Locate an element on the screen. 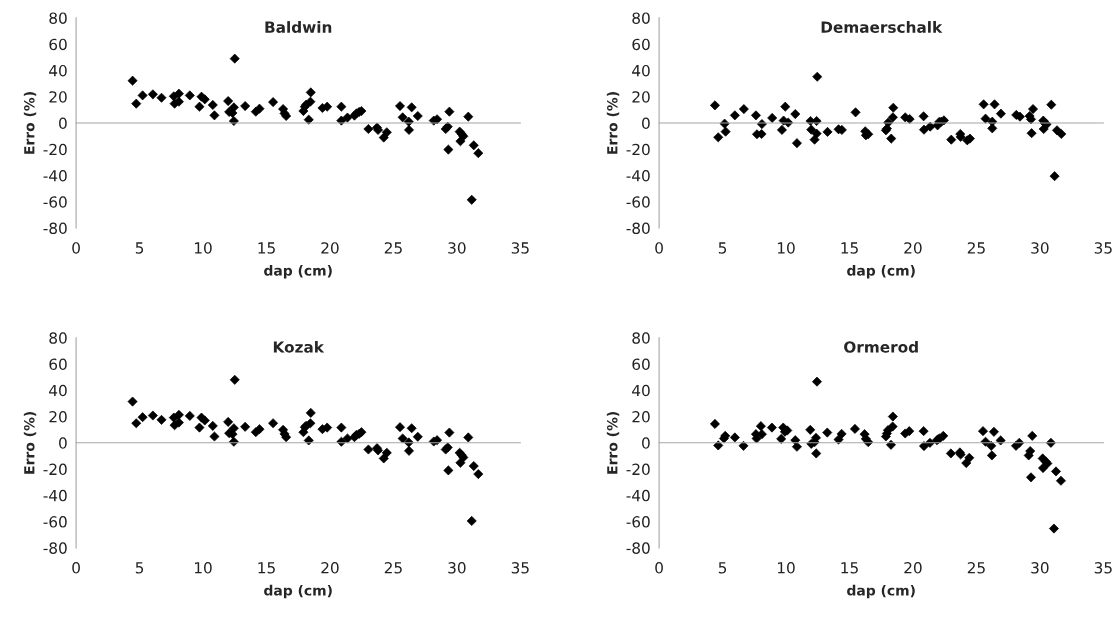 Image resolution: width=1119 pixels, height=629 pixels. chart-title: Demaerschalk is located at coordinates (882, 27).